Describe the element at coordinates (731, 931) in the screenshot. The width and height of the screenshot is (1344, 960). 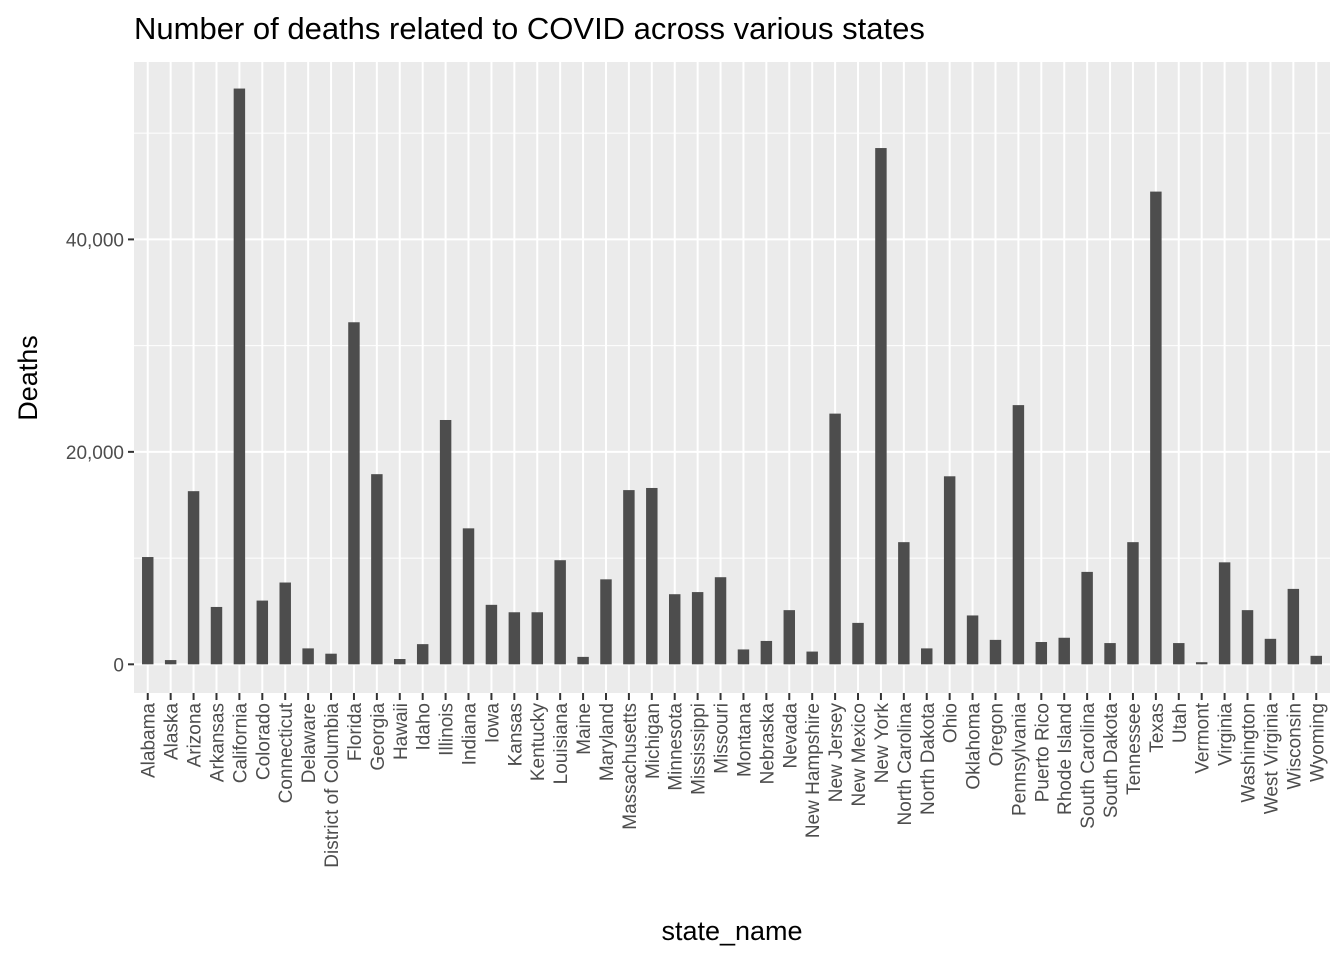
I see `x-axis-title: state_name` at that location.